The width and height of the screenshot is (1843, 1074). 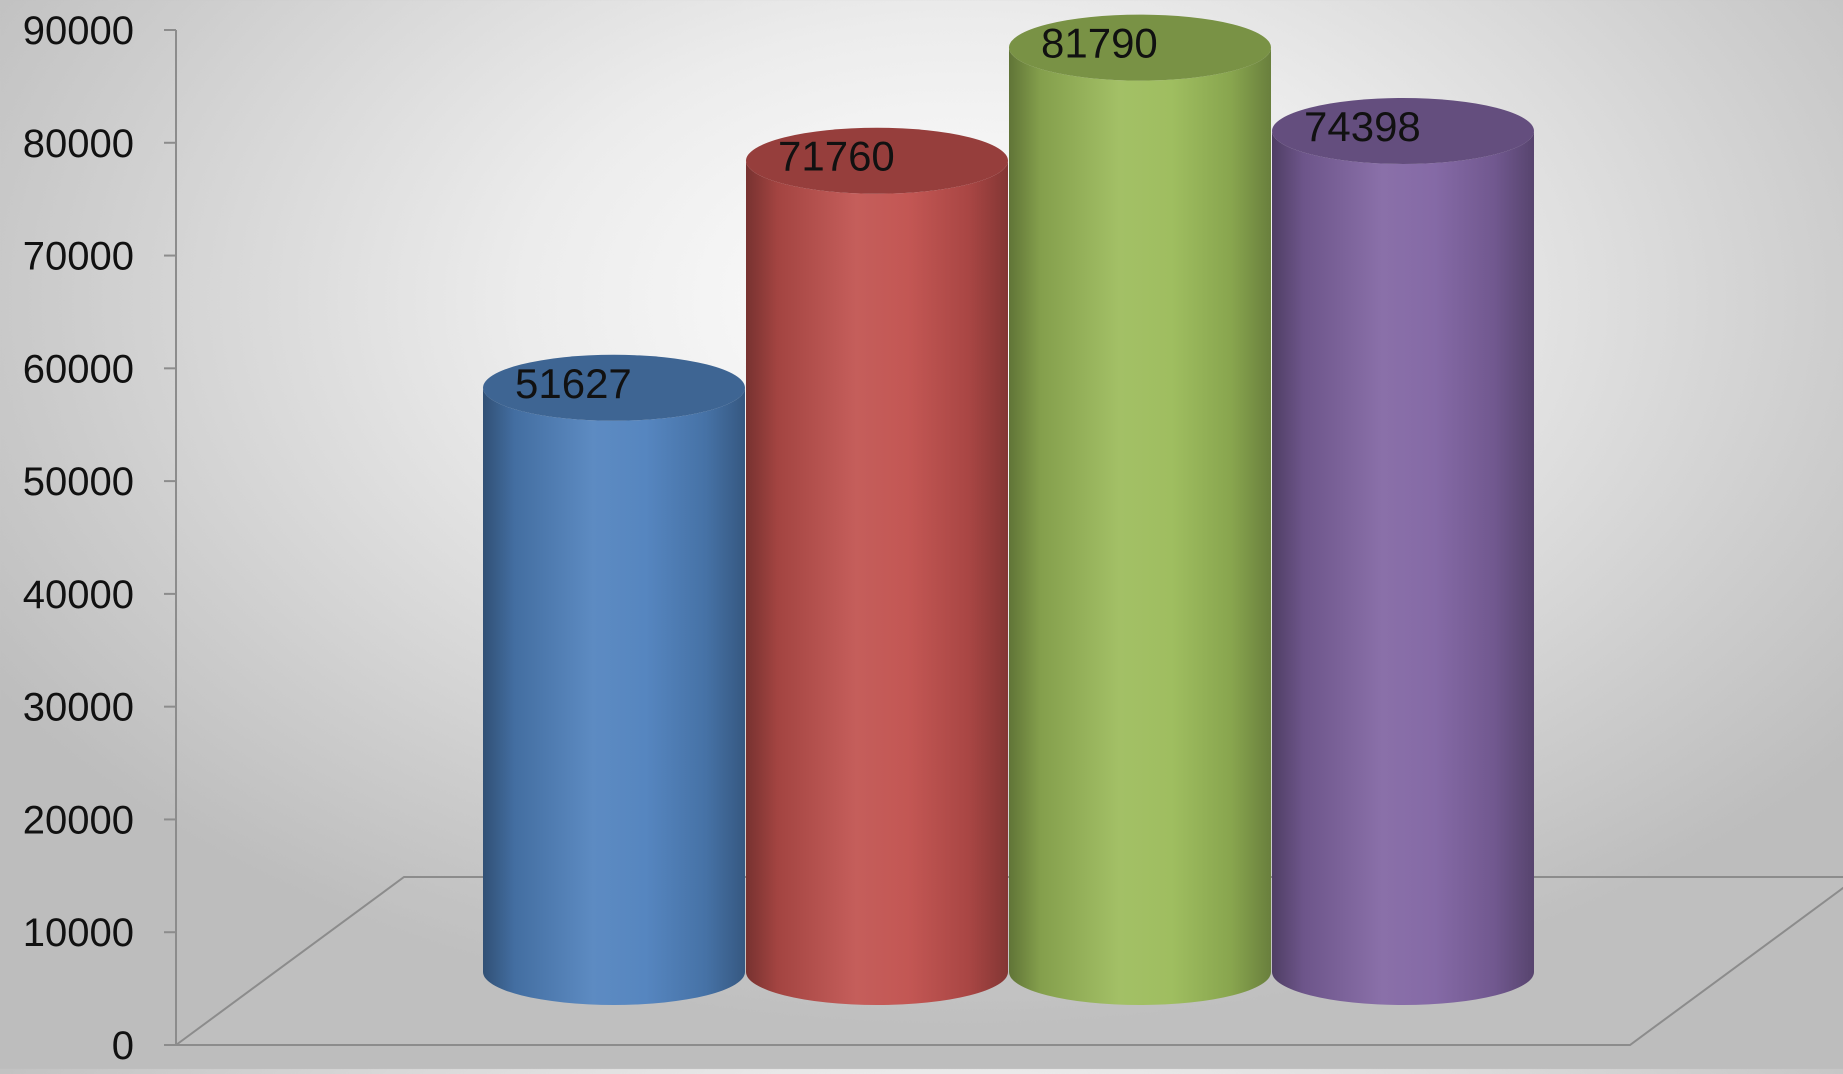 I want to click on data-label-4: 74398, so click(x=1362, y=126).